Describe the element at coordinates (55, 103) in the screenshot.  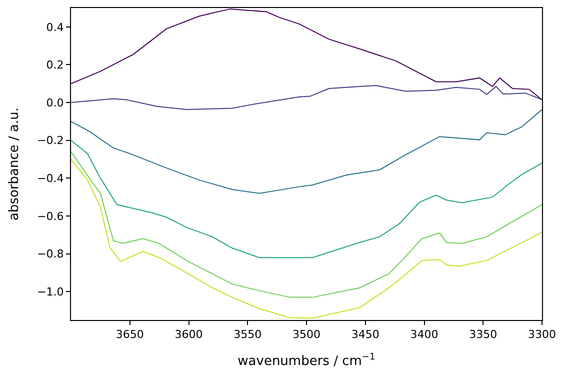
I see `y-tick-label: 0.0` at that location.